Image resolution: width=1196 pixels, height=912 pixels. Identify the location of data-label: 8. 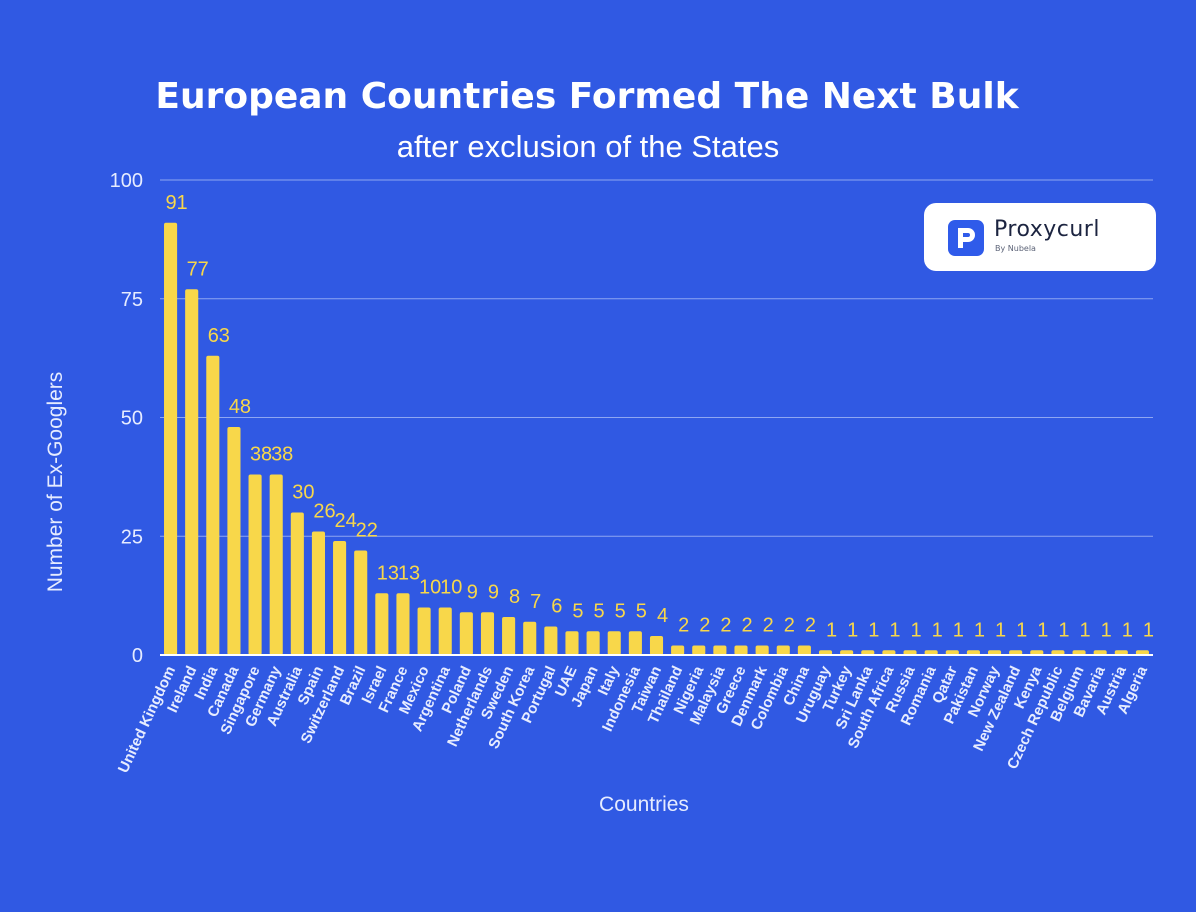
(514, 597).